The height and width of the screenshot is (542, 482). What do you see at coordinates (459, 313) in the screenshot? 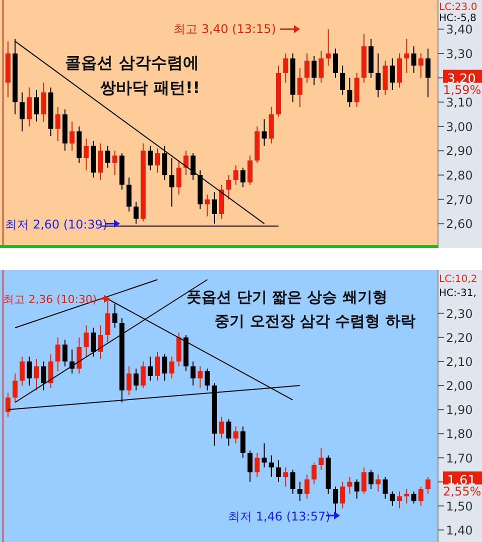
I see `y-tick-label: 2,30` at bounding box center [459, 313].